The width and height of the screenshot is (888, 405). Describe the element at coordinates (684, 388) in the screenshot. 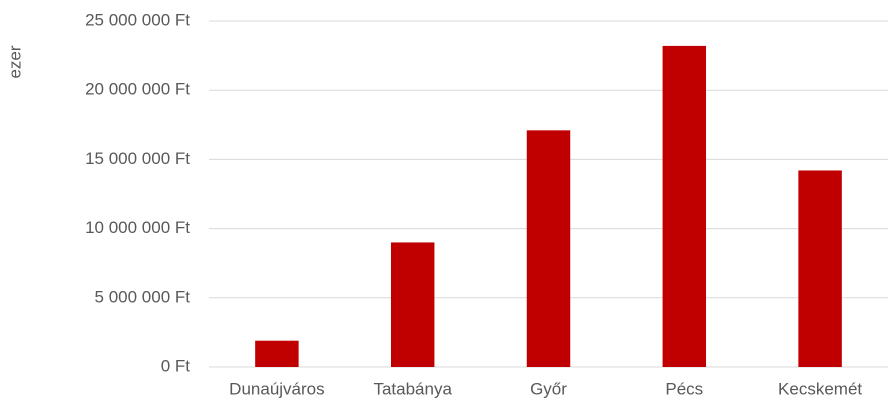

I see `x-tick-label: Pécs` at that location.